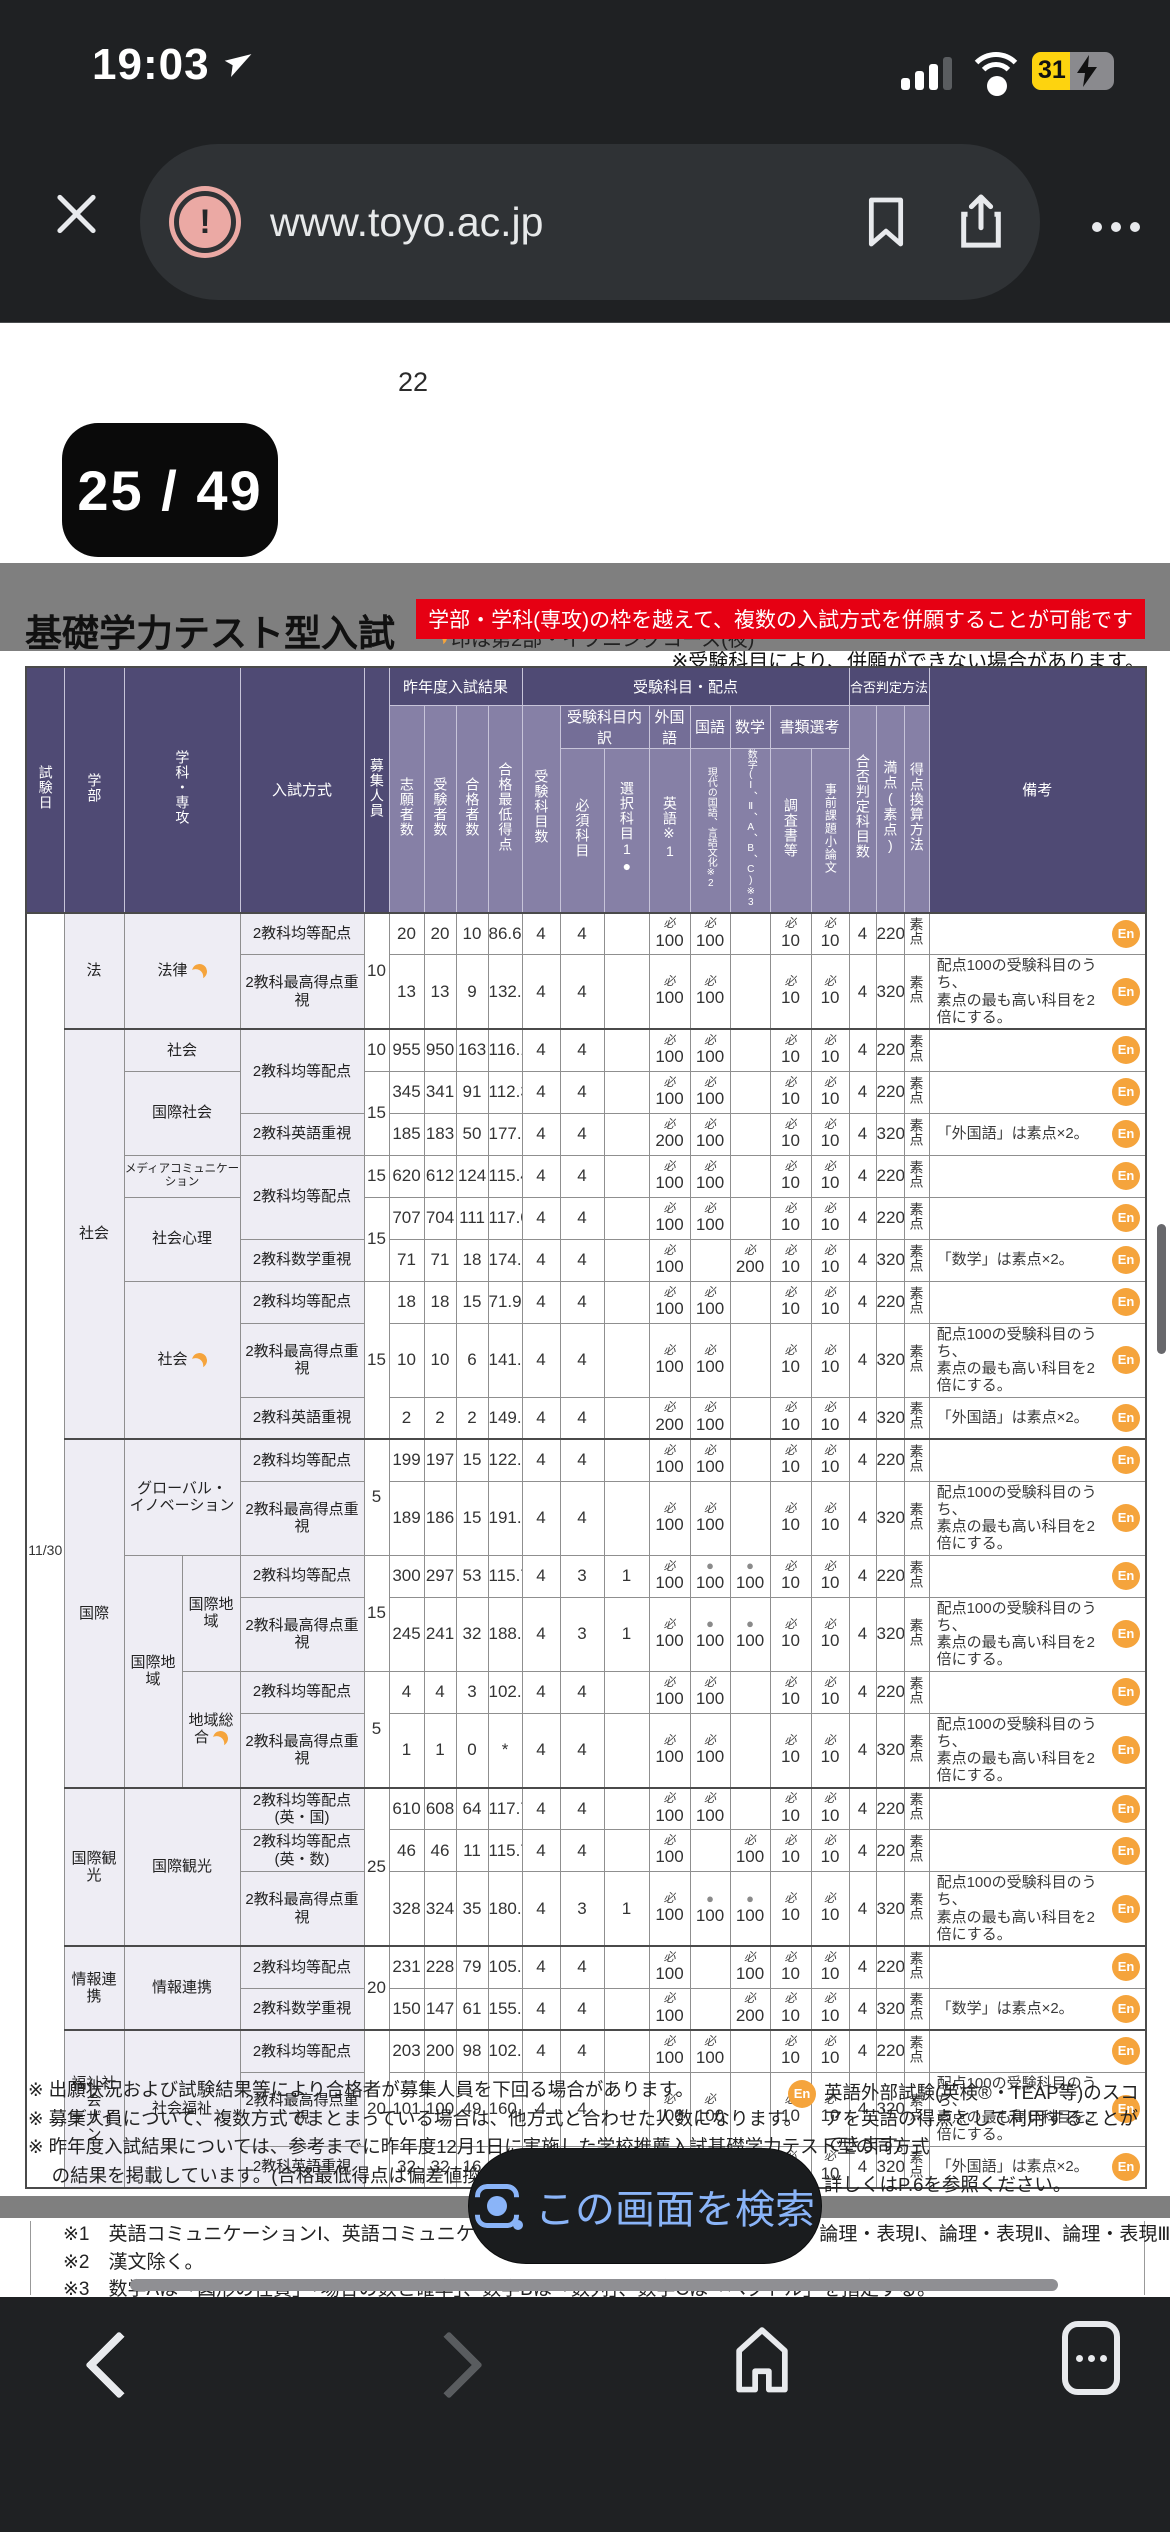 This screenshot has width=1170, height=2532. Describe the element at coordinates (237, 66) in the screenshot. I see `location-arrow-icon` at that location.